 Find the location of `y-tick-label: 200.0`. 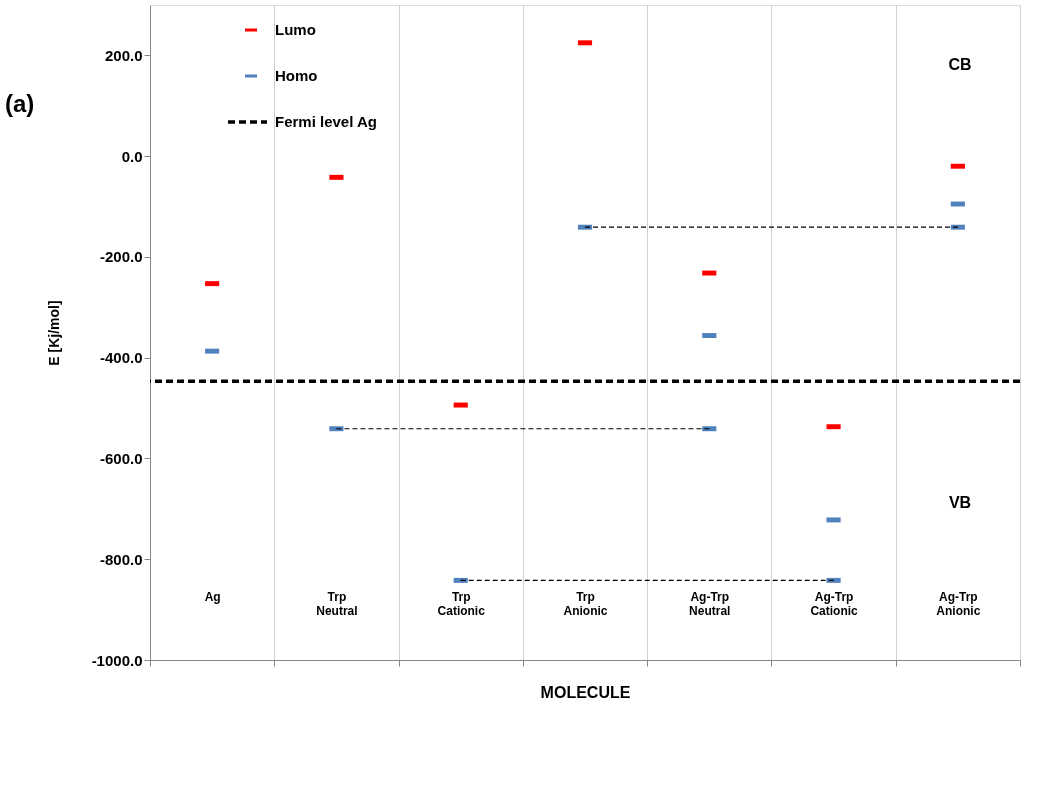

y-tick-label: 200.0 is located at coordinates (123, 55).